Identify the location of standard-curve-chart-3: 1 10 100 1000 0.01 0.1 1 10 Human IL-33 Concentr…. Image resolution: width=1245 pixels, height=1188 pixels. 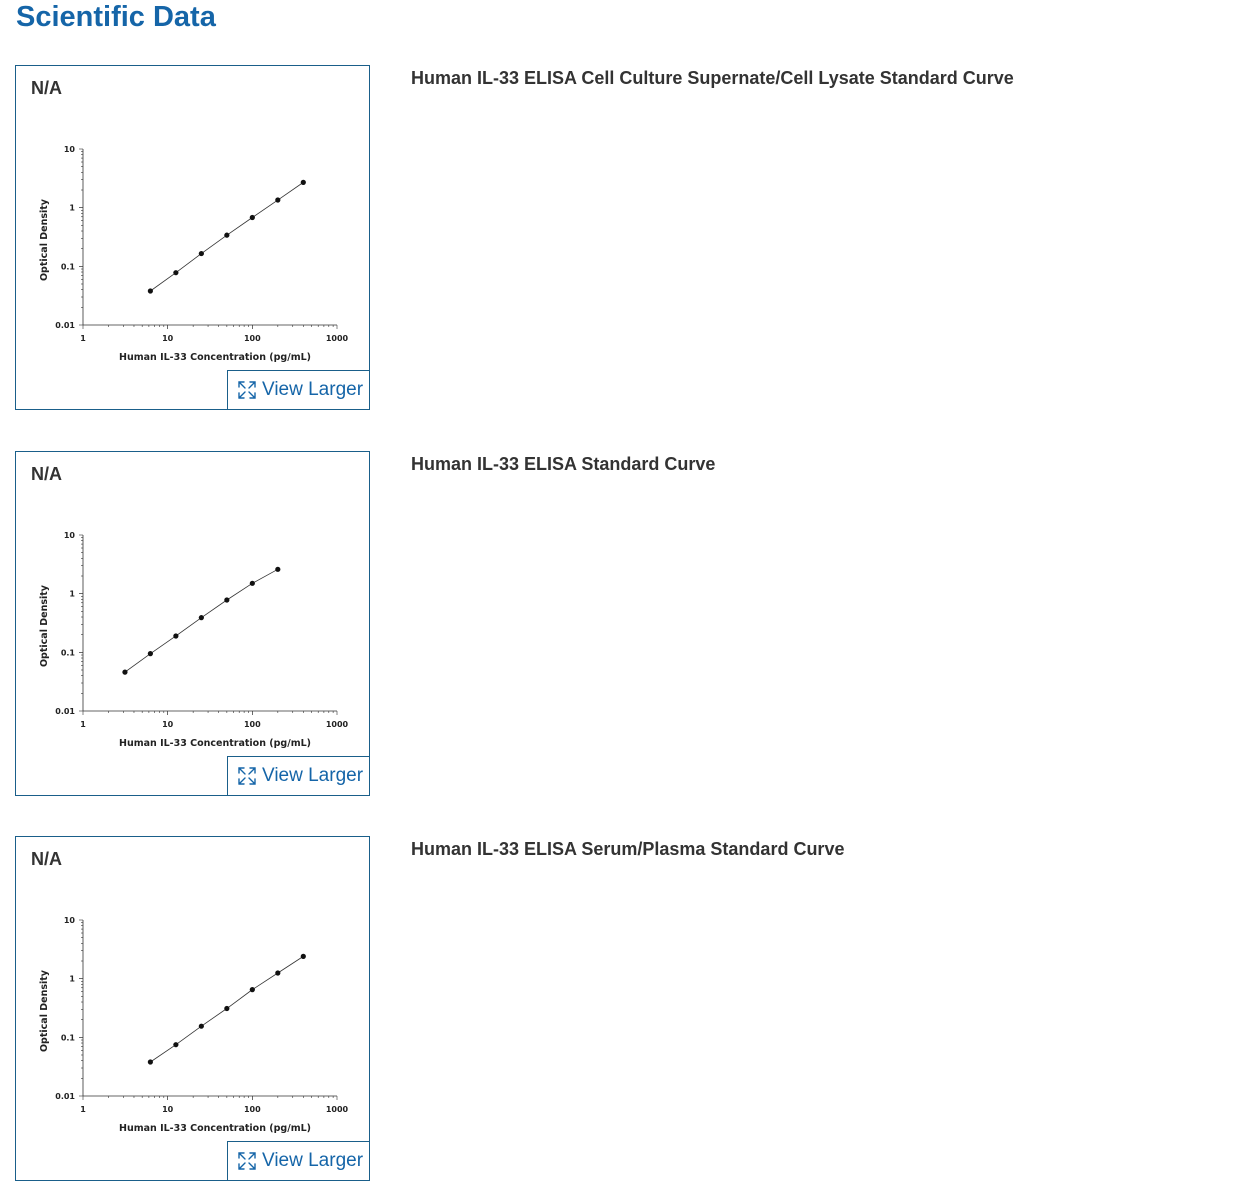
(194, 1025).